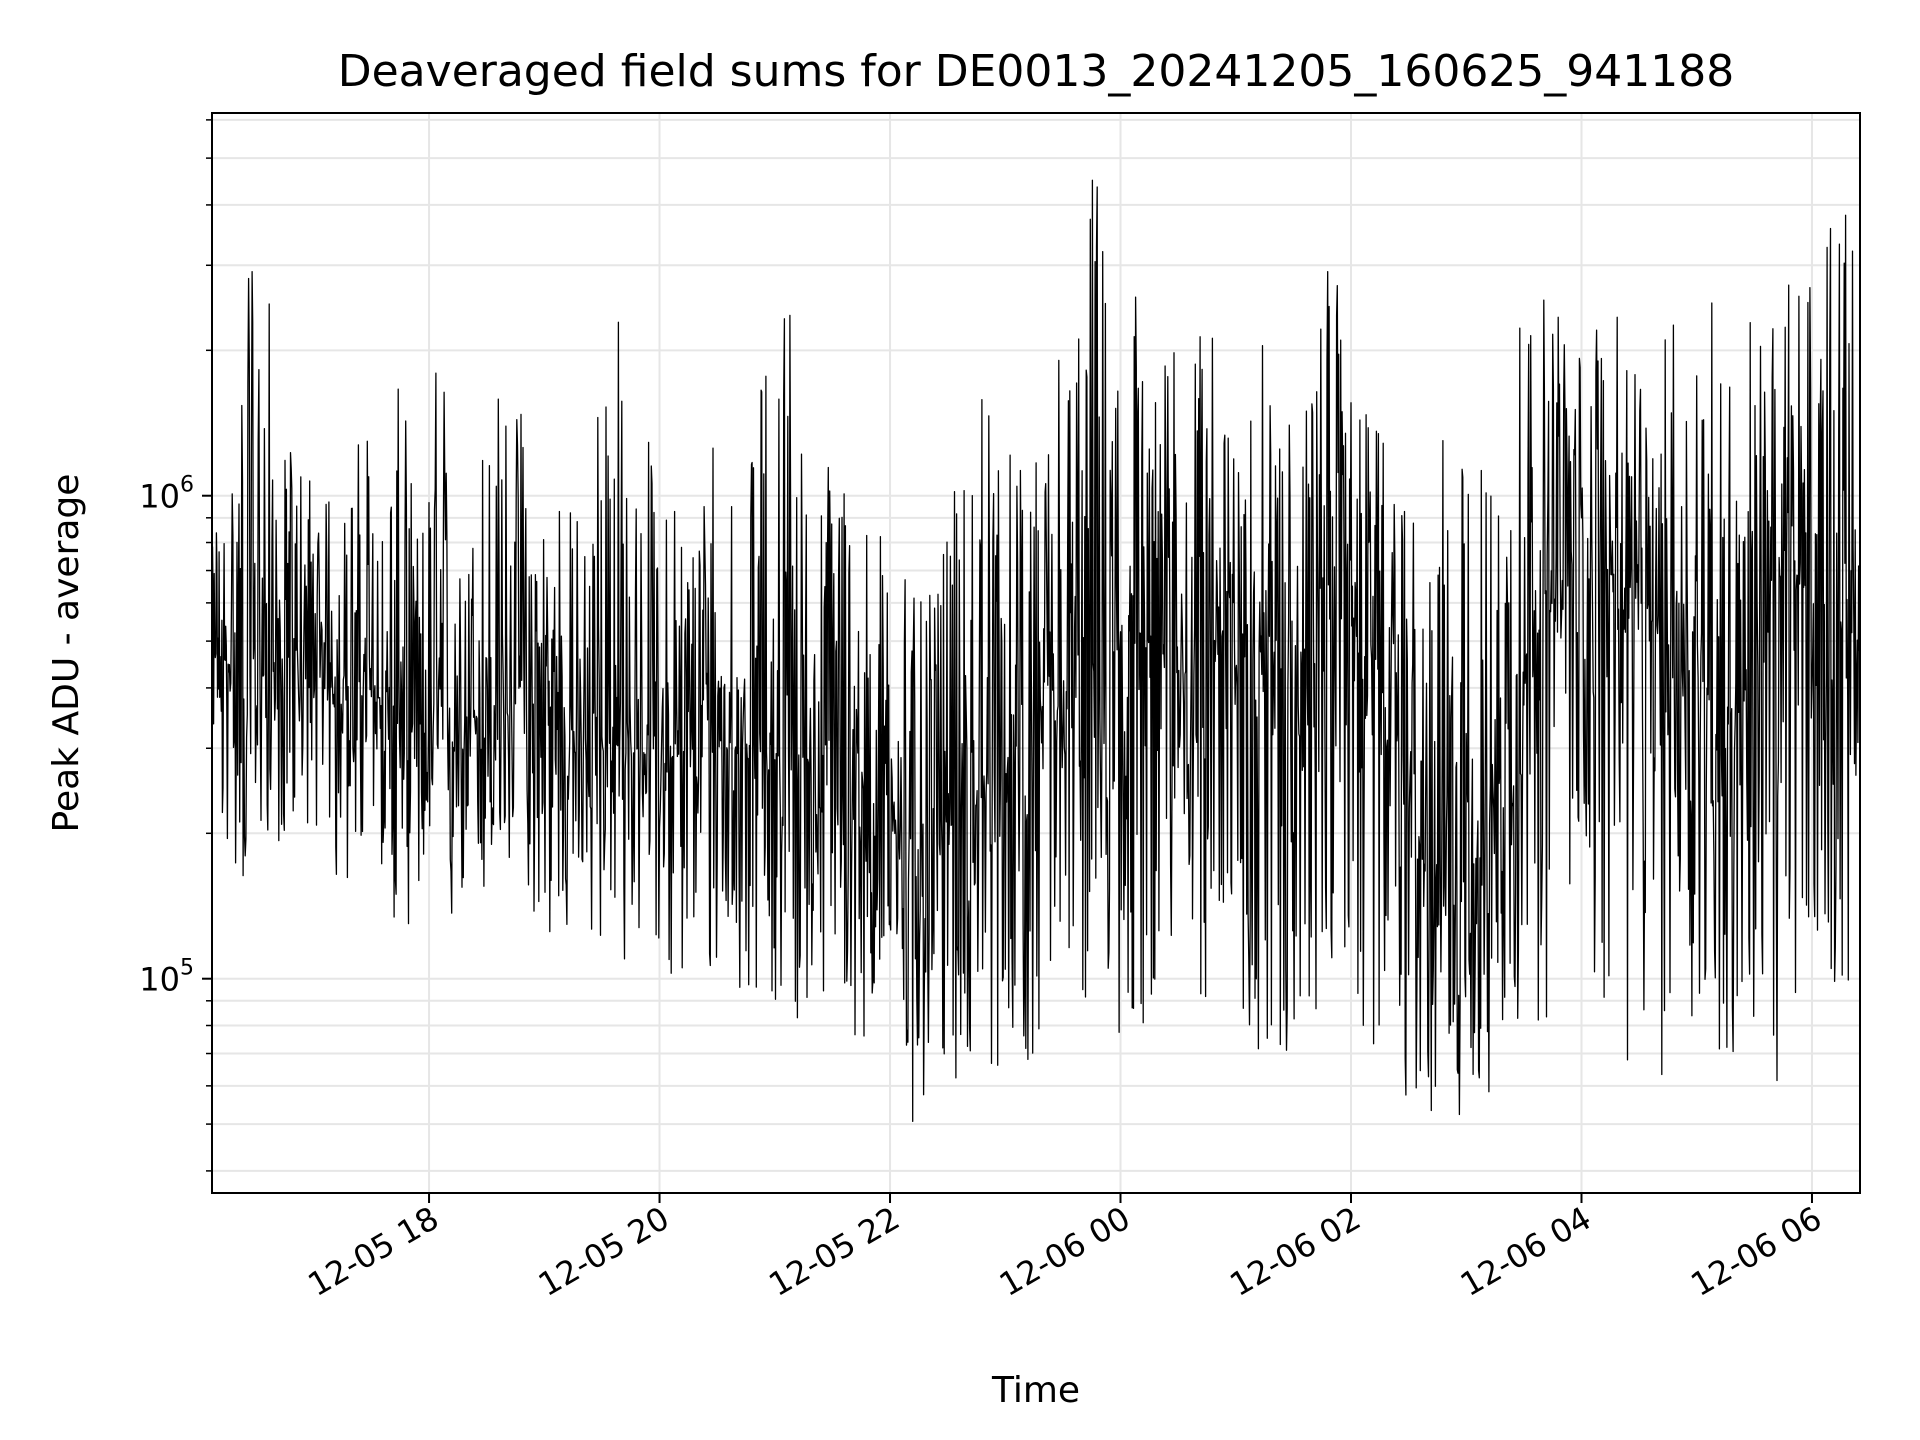 This screenshot has height=1440, width=1920. I want to click on y-axis-label: Peak ADU - average, so click(66, 653).